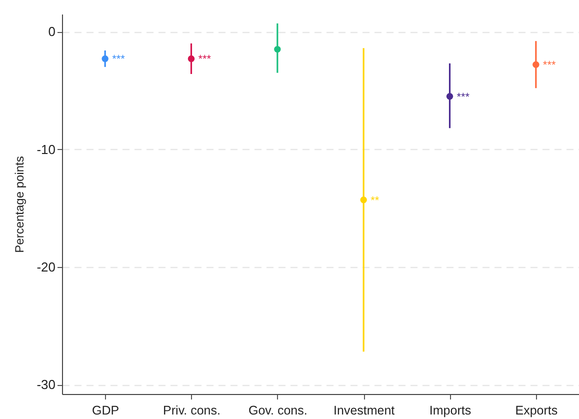 This screenshot has width=579, height=419. What do you see at coordinates (106, 411) in the screenshot?
I see `x-tick-label: GDP` at bounding box center [106, 411].